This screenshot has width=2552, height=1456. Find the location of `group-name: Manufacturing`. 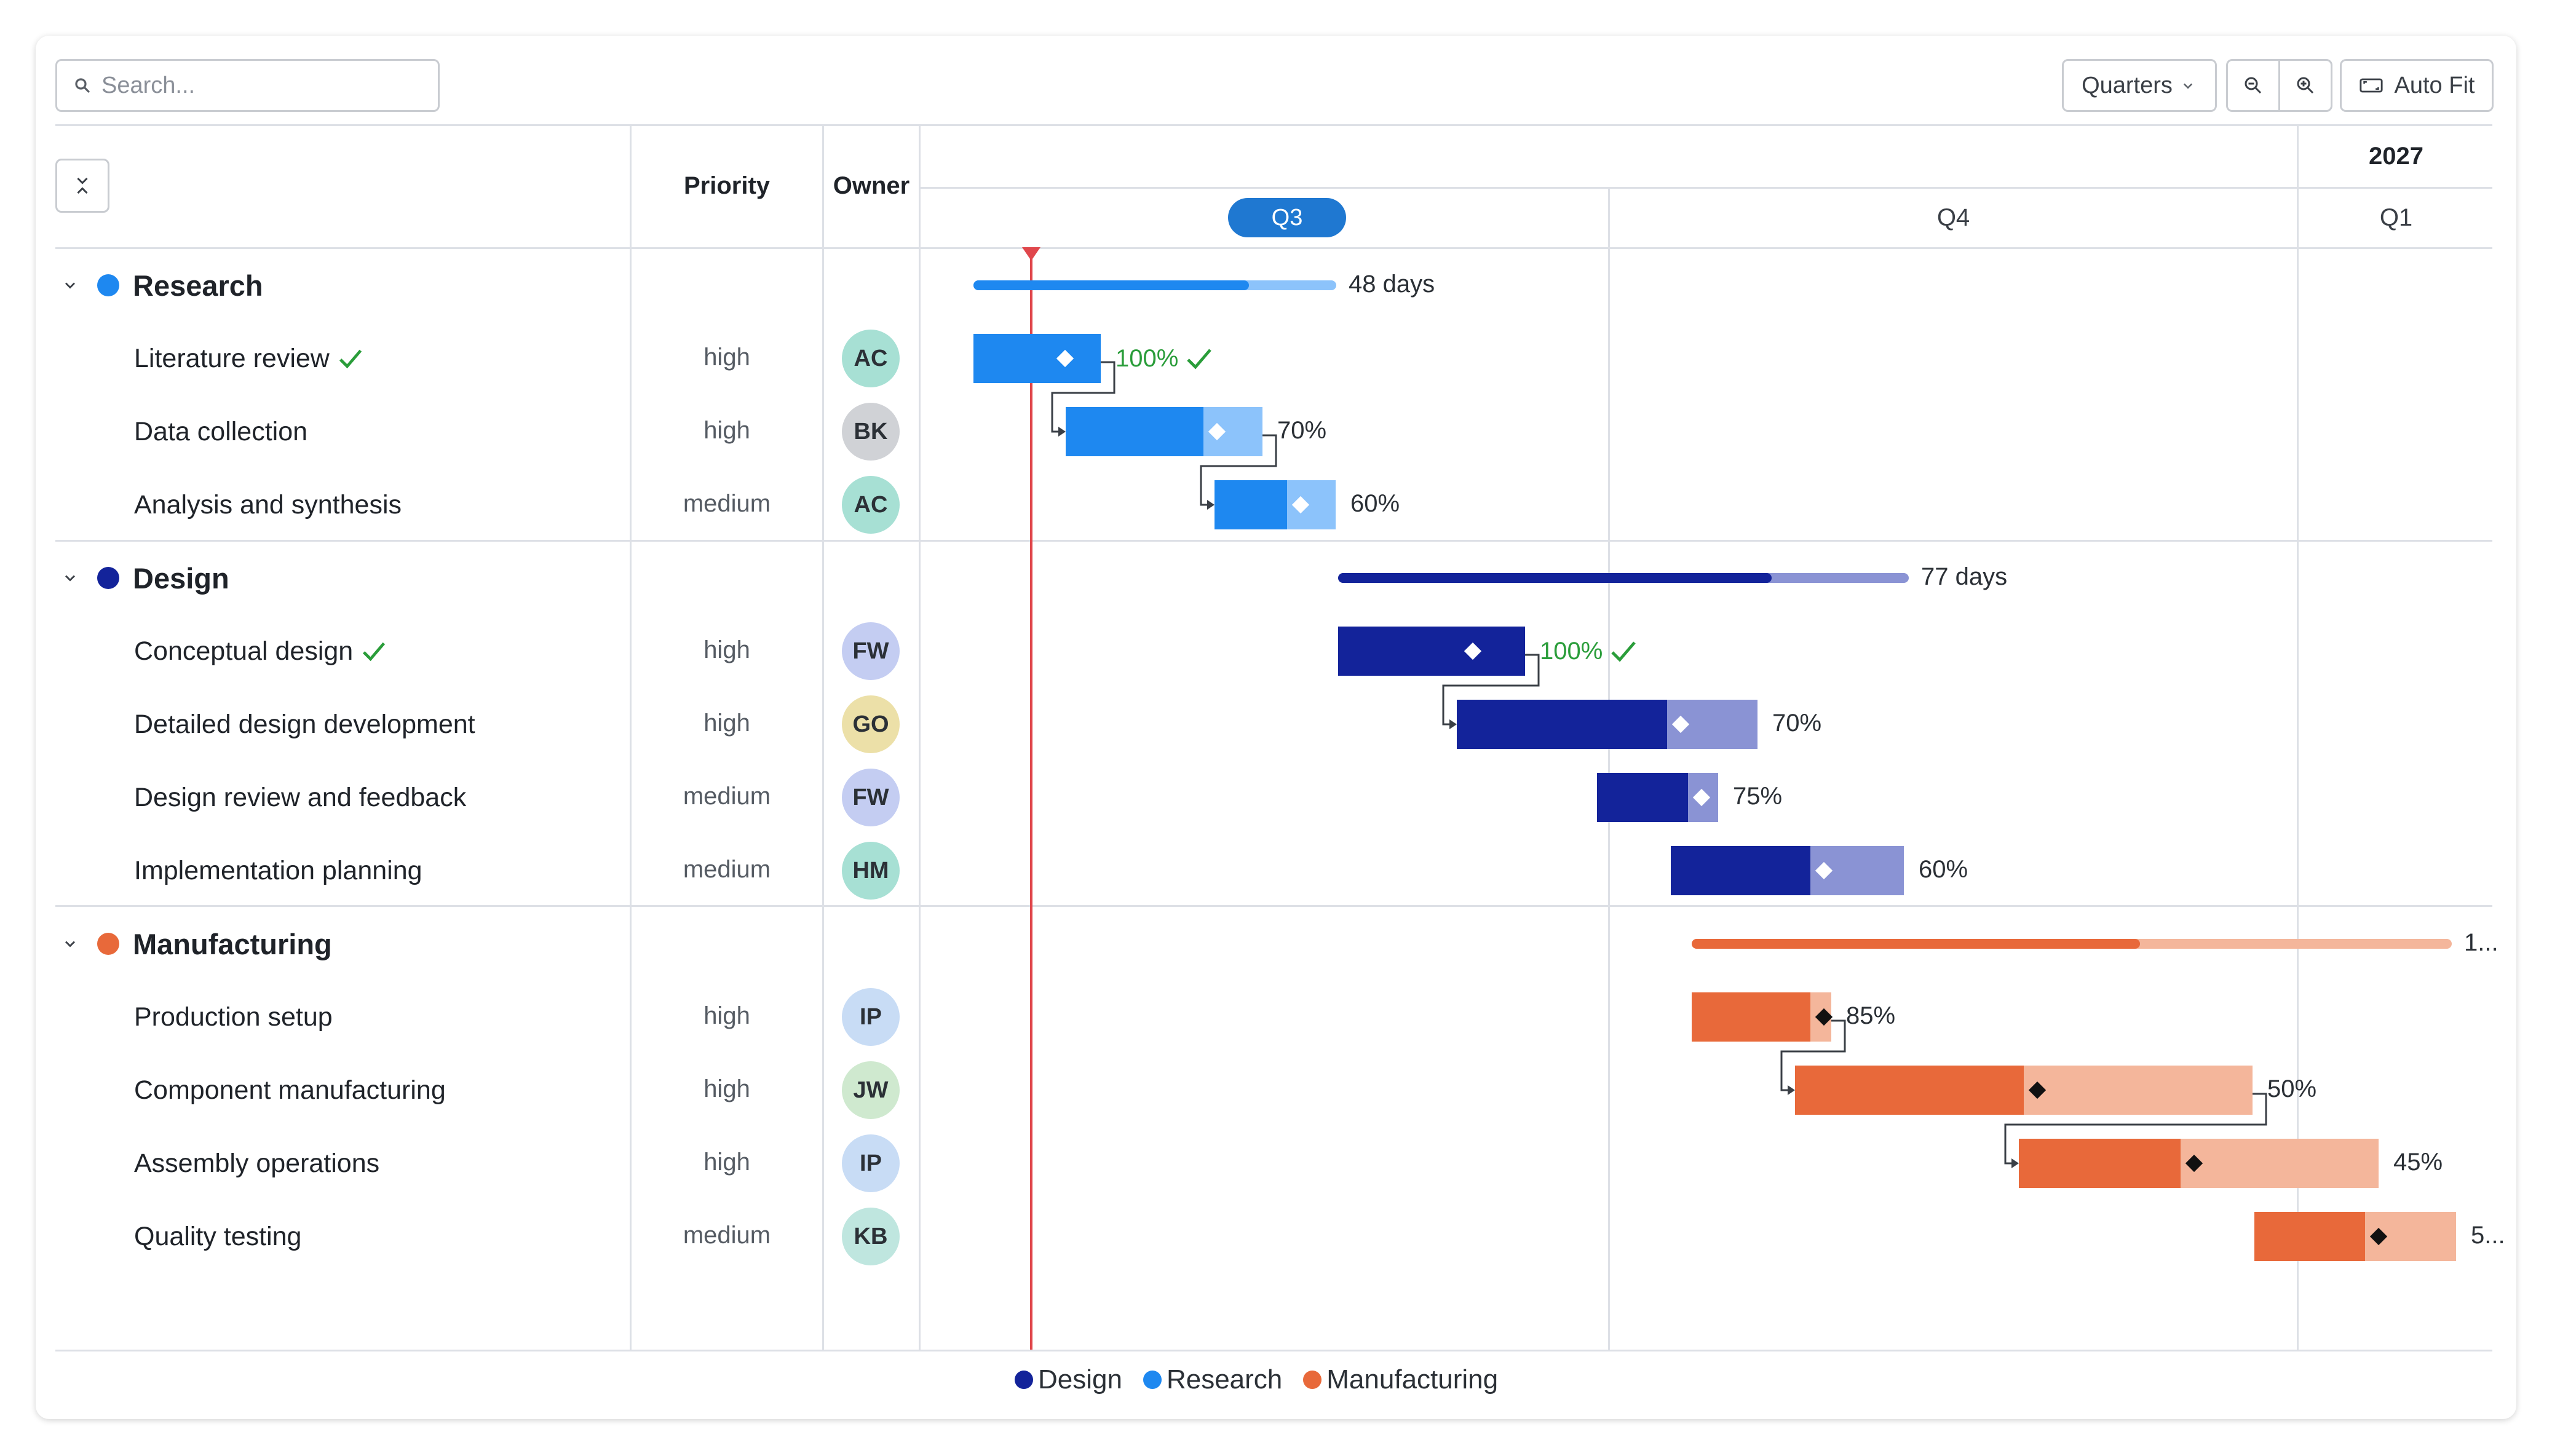

group-name: Manufacturing is located at coordinates (232, 944).